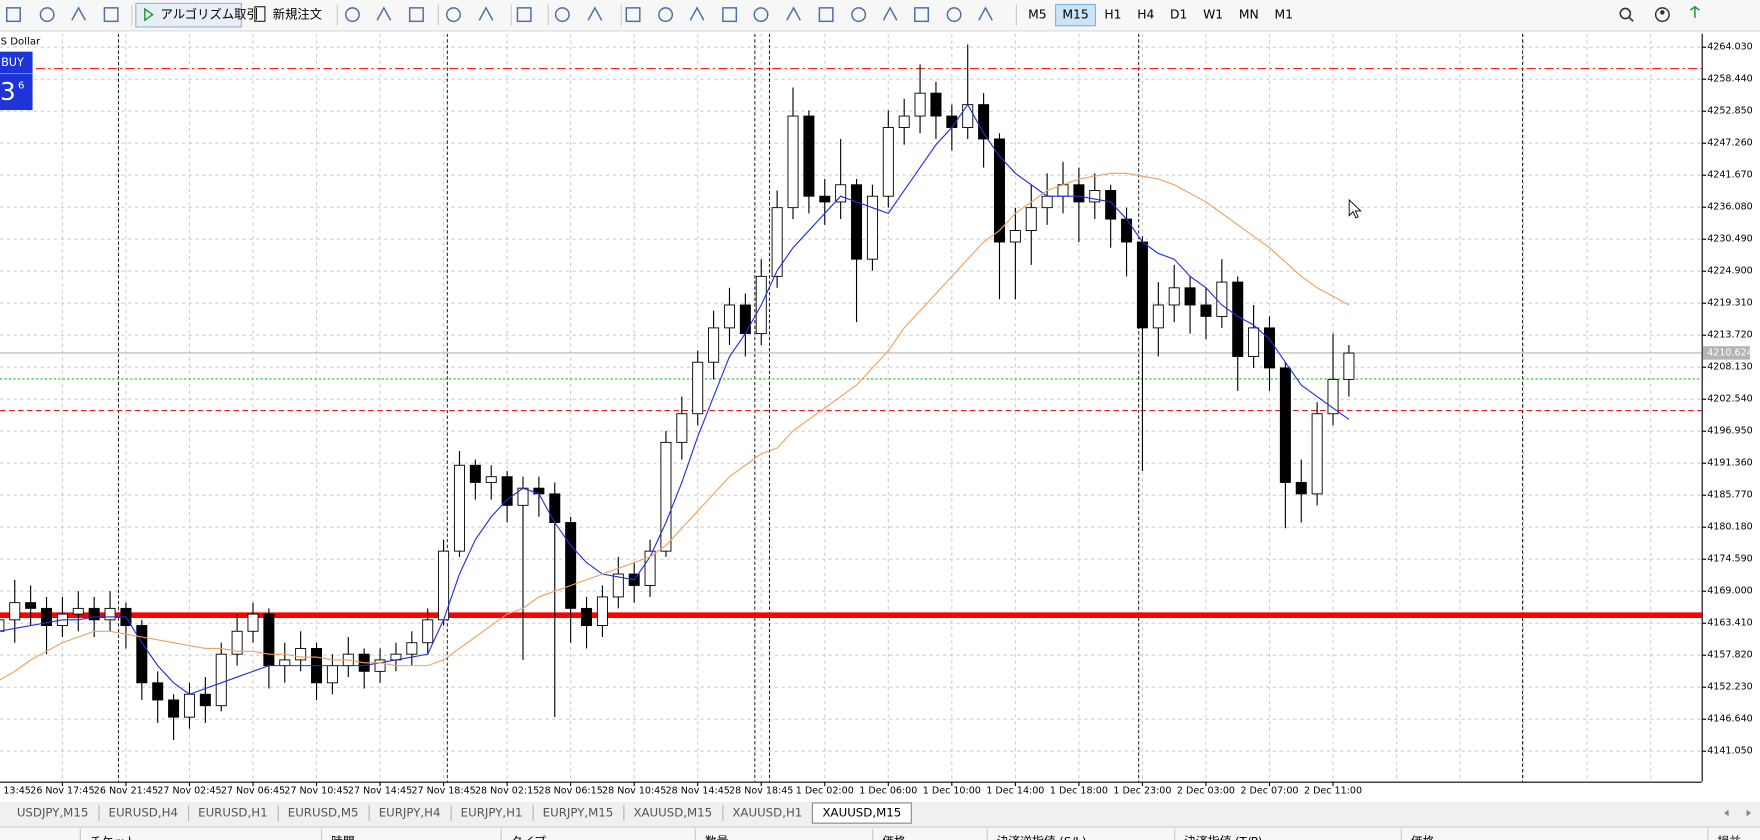  Describe the element at coordinates (1729, 367) in the screenshot. I see `y-tick-label: 4208.130` at that location.